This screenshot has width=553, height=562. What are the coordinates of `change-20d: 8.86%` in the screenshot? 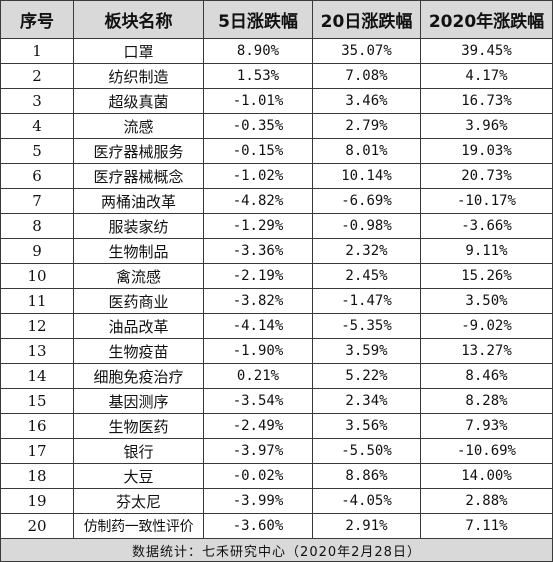 It's located at (366, 476).